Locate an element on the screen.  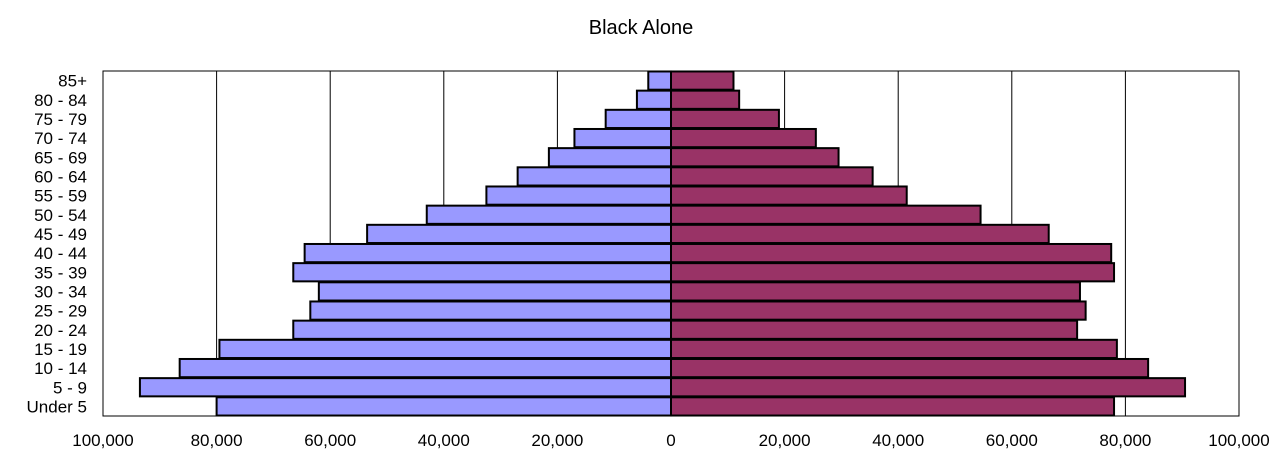
age-group-label: 45 - 49 is located at coordinates (60, 234).